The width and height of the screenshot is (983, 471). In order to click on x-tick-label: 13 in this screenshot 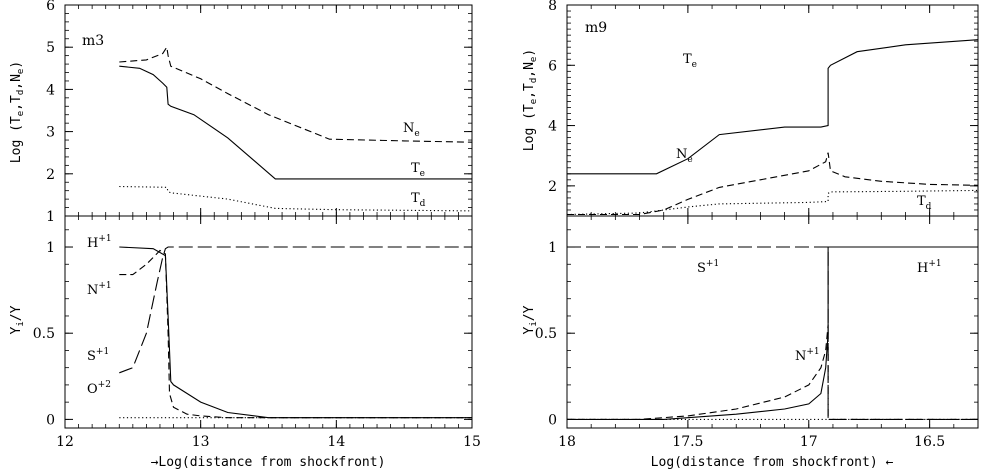, I will do `click(201, 442)`.